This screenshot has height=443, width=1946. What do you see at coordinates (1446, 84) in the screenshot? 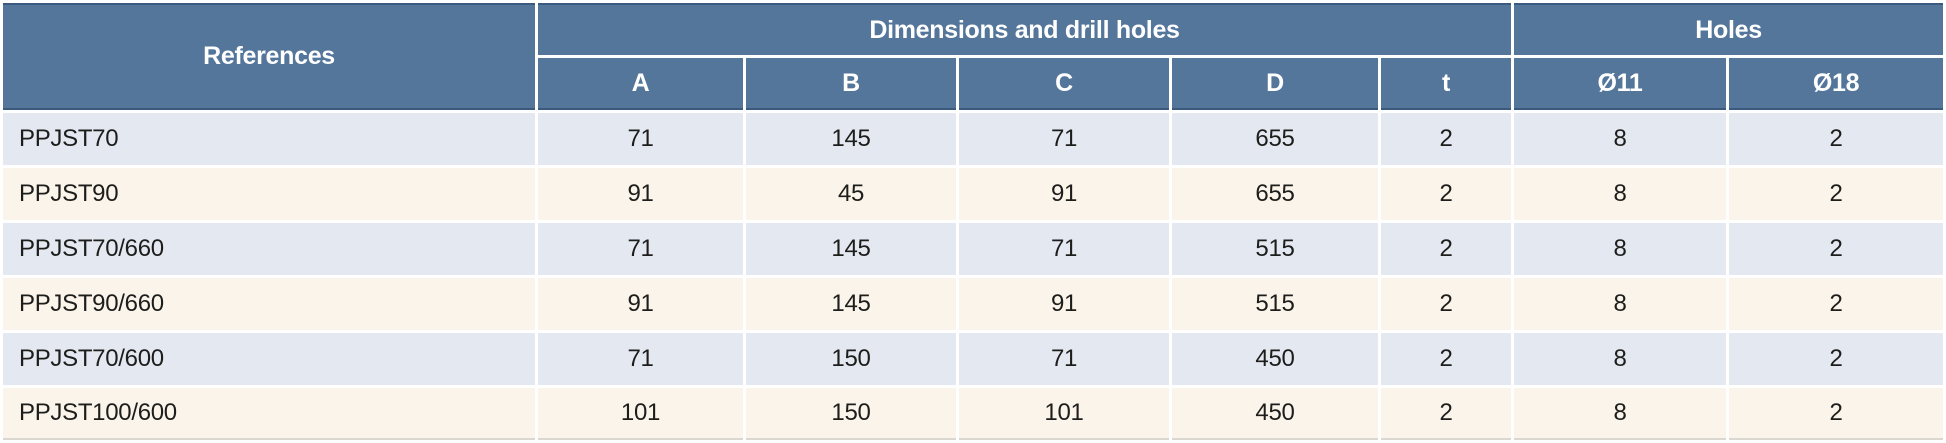
I see `column-header-t: t` at bounding box center [1446, 84].